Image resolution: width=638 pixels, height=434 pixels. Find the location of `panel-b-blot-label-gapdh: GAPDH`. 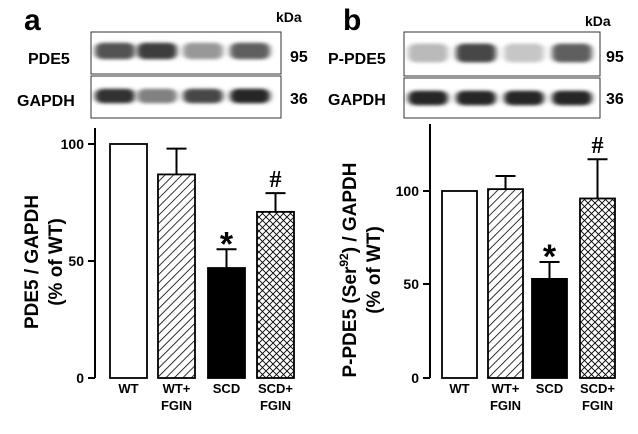

panel-b-blot-label-gapdh: GAPDH is located at coordinates (357, 100).